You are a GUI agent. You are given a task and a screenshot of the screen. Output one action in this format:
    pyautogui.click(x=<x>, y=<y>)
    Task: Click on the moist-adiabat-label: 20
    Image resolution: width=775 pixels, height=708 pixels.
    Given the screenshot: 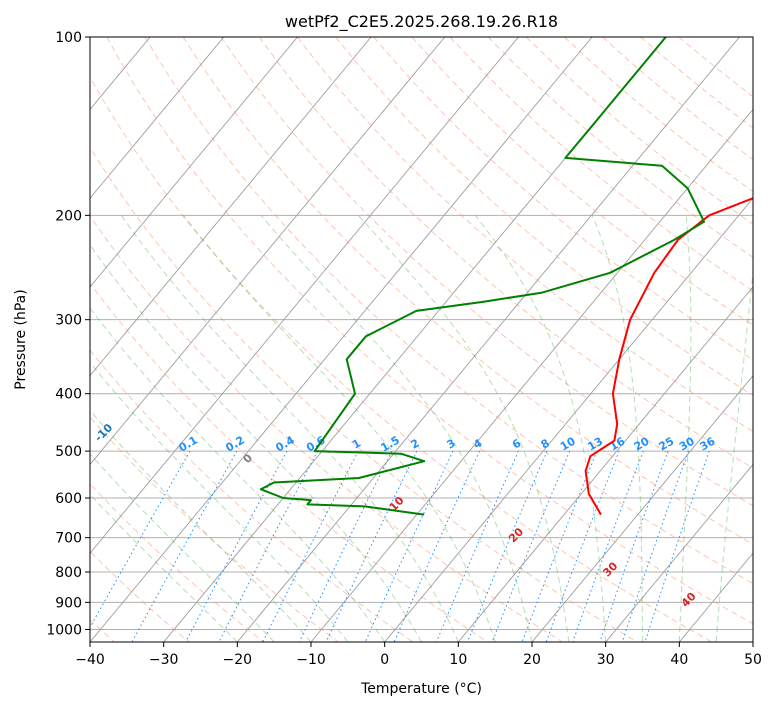 What is the action you would take?
    pyautogui.click(x=516, y=535)
    